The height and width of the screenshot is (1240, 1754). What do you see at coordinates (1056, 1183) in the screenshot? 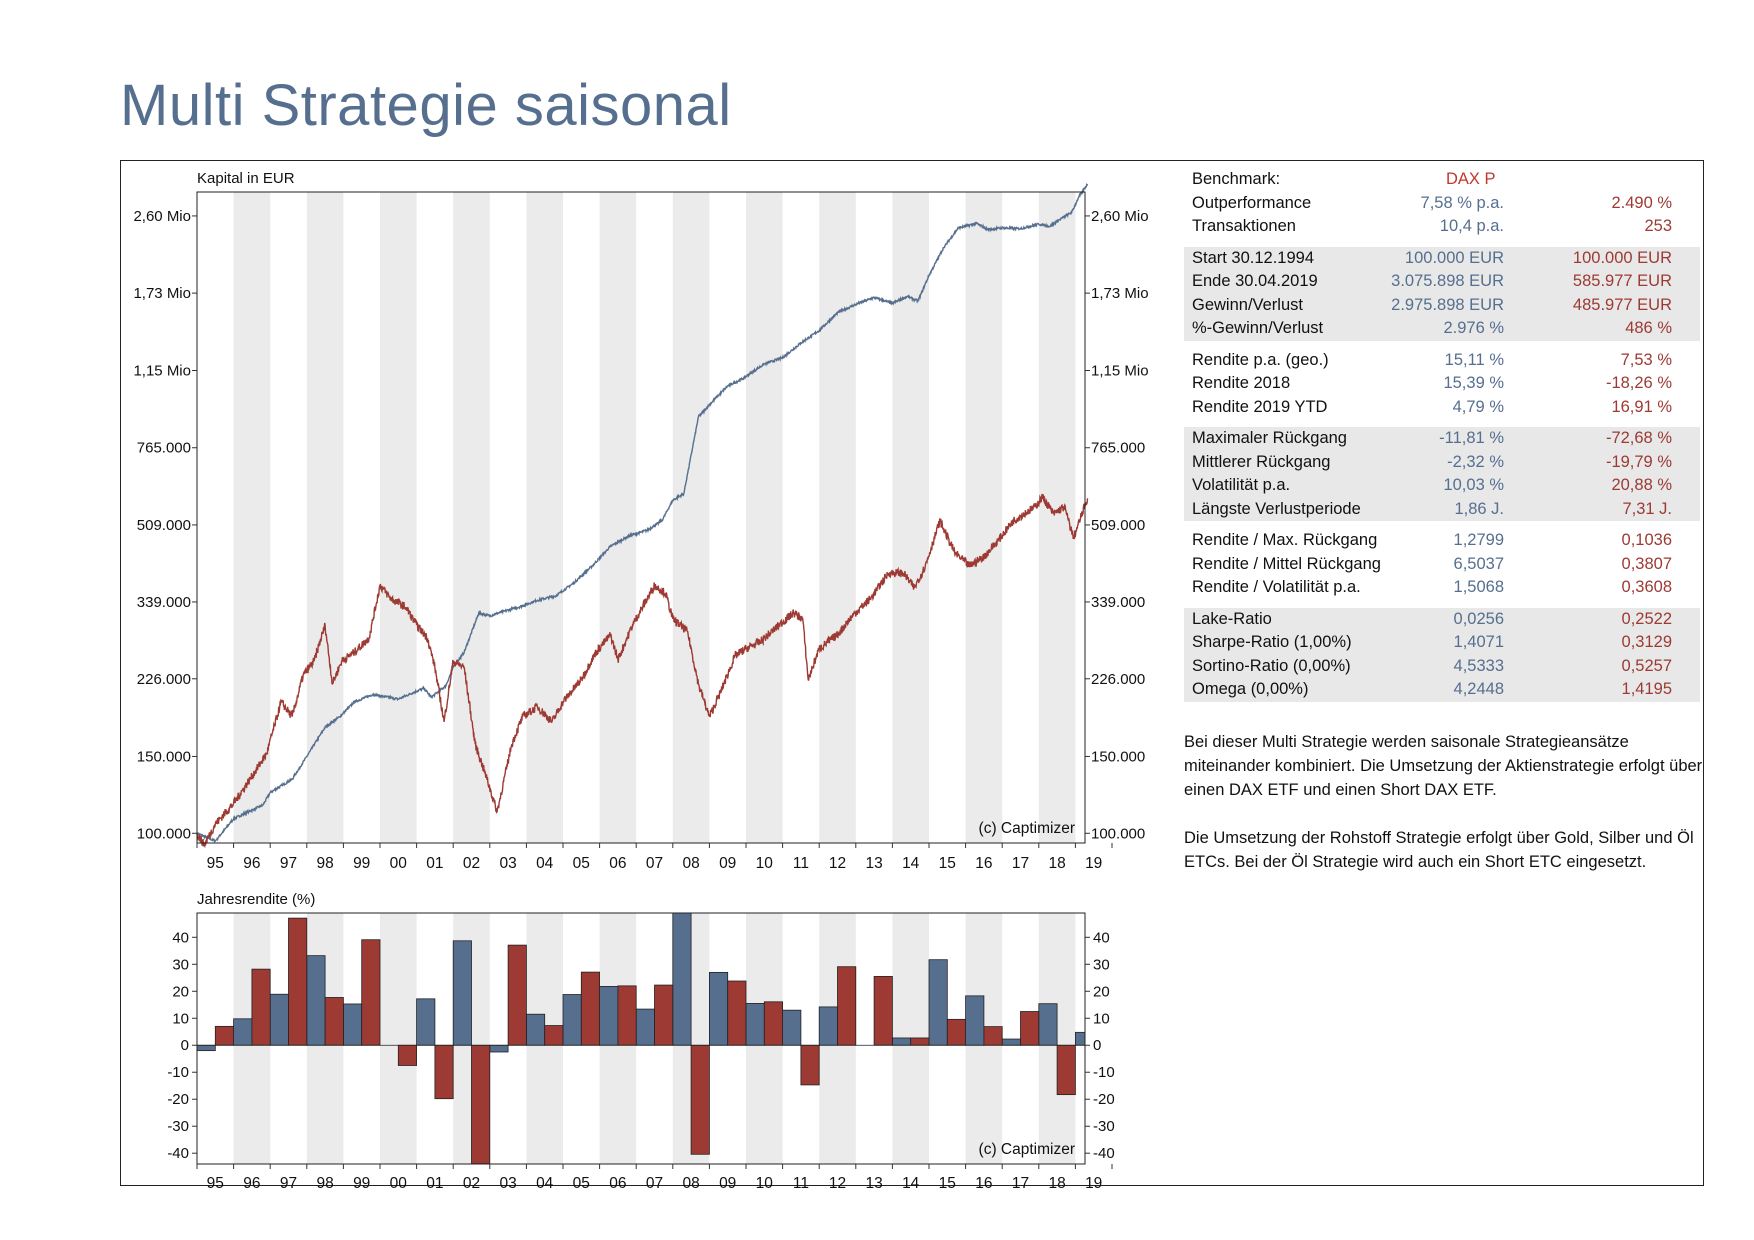
I see `x-tick-label: 18` at bounding box center [1056, 1183].